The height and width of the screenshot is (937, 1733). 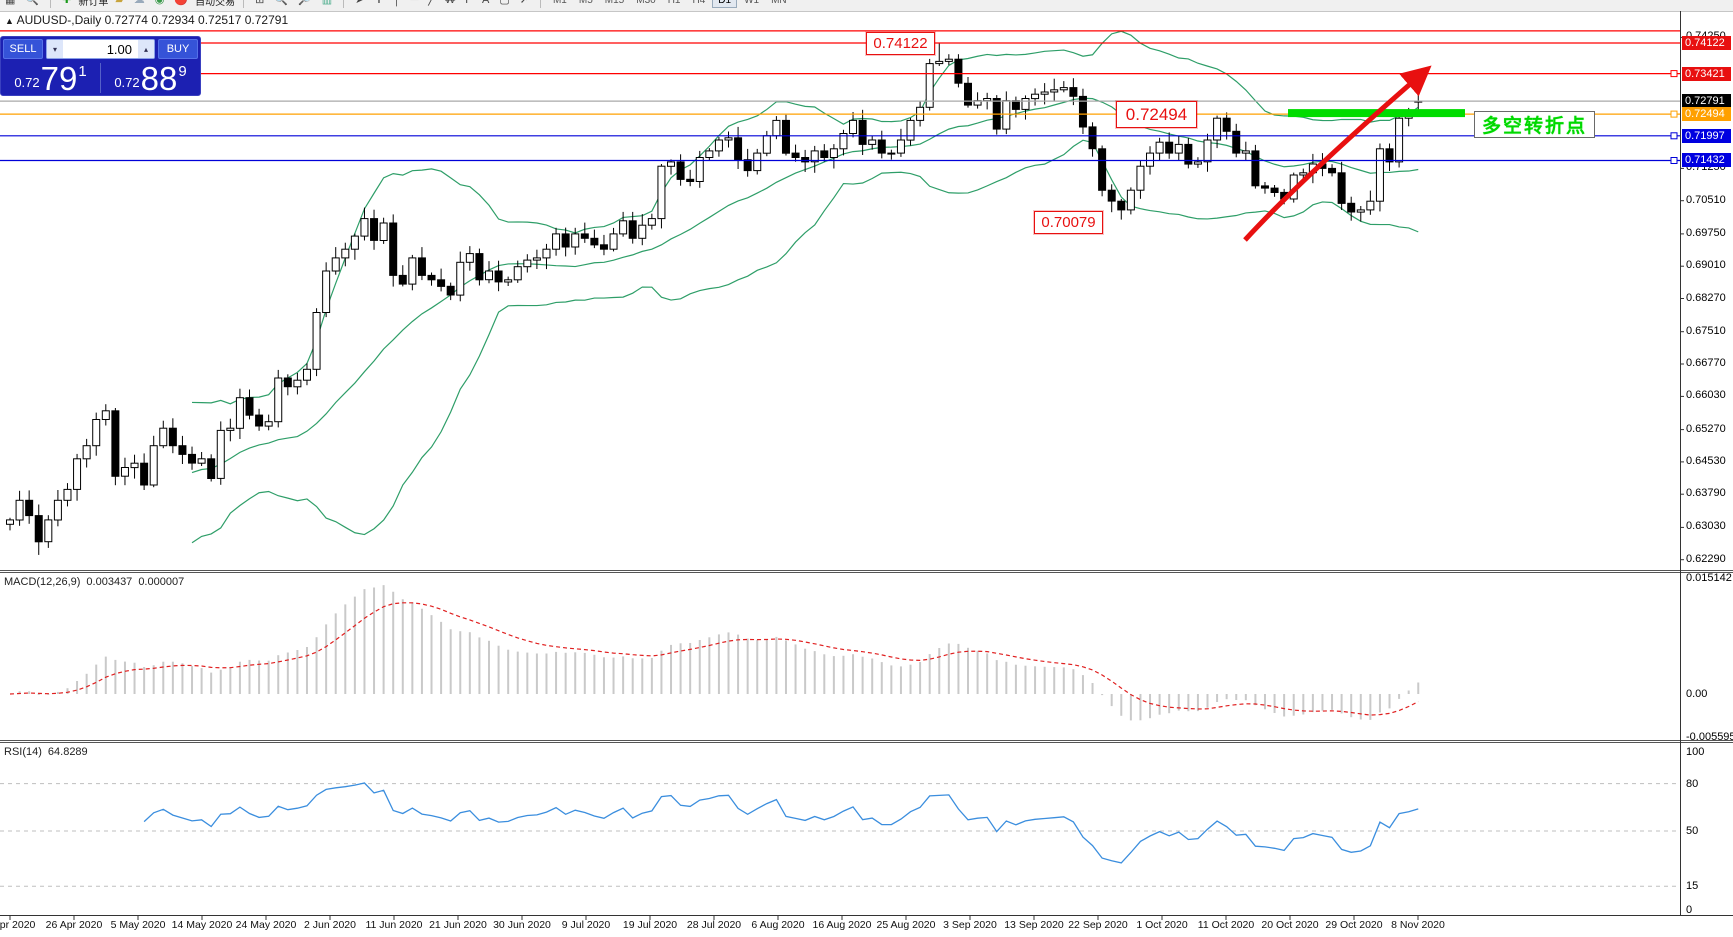 What do you see at coordinates (522, 925) in the screenshot?
I see `date-axis-label: 30 Jun 2020` at bounding box center [522, 925].